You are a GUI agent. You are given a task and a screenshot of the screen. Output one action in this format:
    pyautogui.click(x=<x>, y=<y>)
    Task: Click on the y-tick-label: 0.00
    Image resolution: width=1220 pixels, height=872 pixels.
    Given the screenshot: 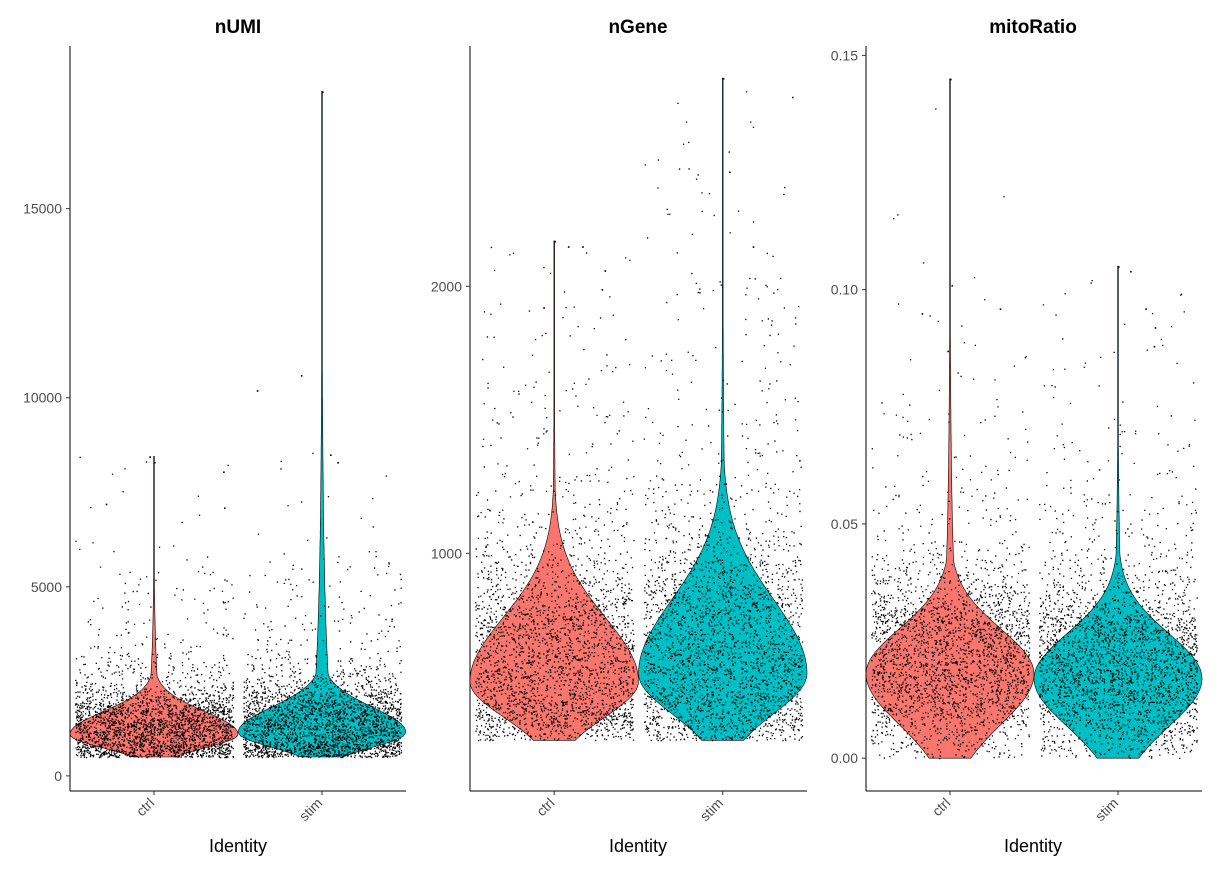 What is the action you would take?
    pyautogui.click(x=844, y=758)
    